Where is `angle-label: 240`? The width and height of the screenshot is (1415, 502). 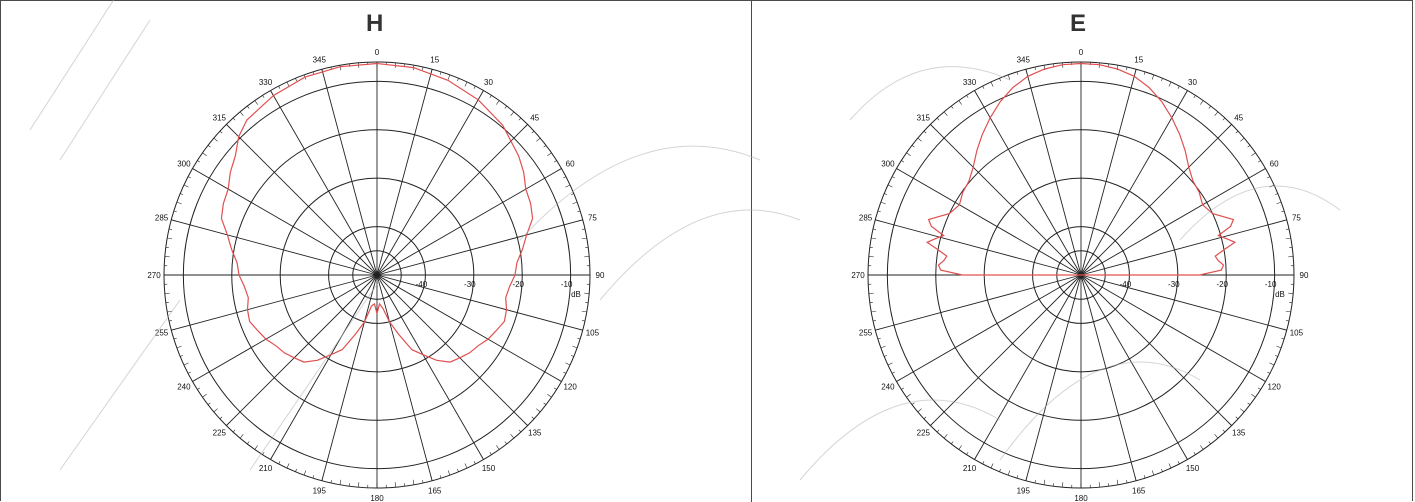 angle-label: 240 is located at coordinates (888, 387).